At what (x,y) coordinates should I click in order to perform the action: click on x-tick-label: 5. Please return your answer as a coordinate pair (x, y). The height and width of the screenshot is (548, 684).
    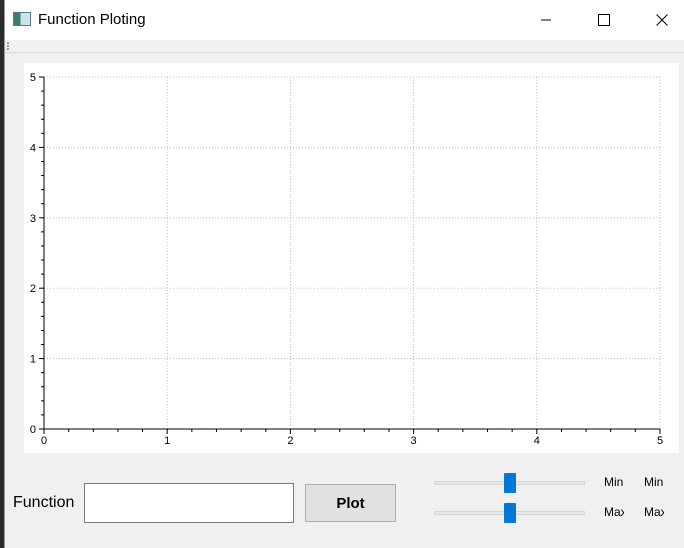
    Looking at the image, I should click on (660, 441).